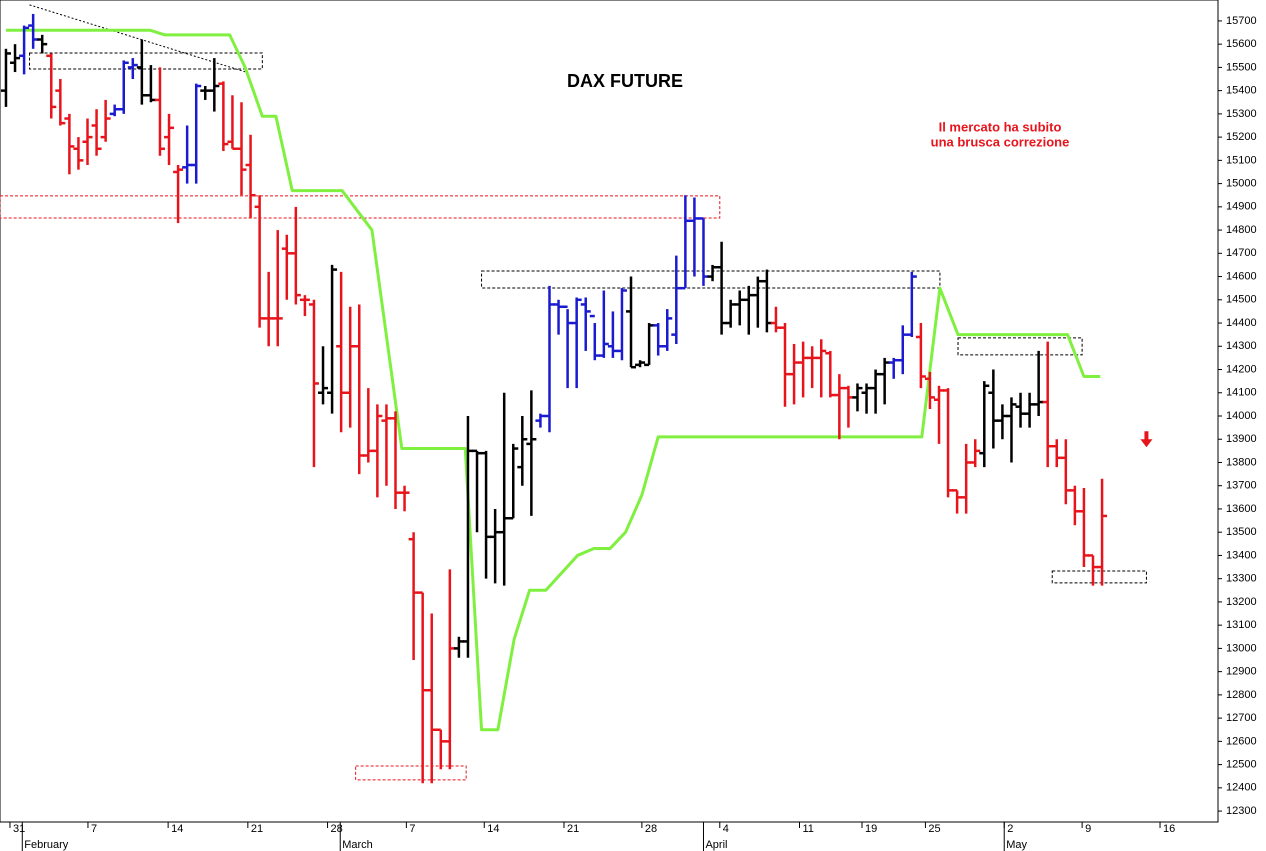 The width and height of the screenshot is (1266, 851). Describe the element at coordinates (807, 829) in the screenshot. I see `x-tick-label: 11` at that location.